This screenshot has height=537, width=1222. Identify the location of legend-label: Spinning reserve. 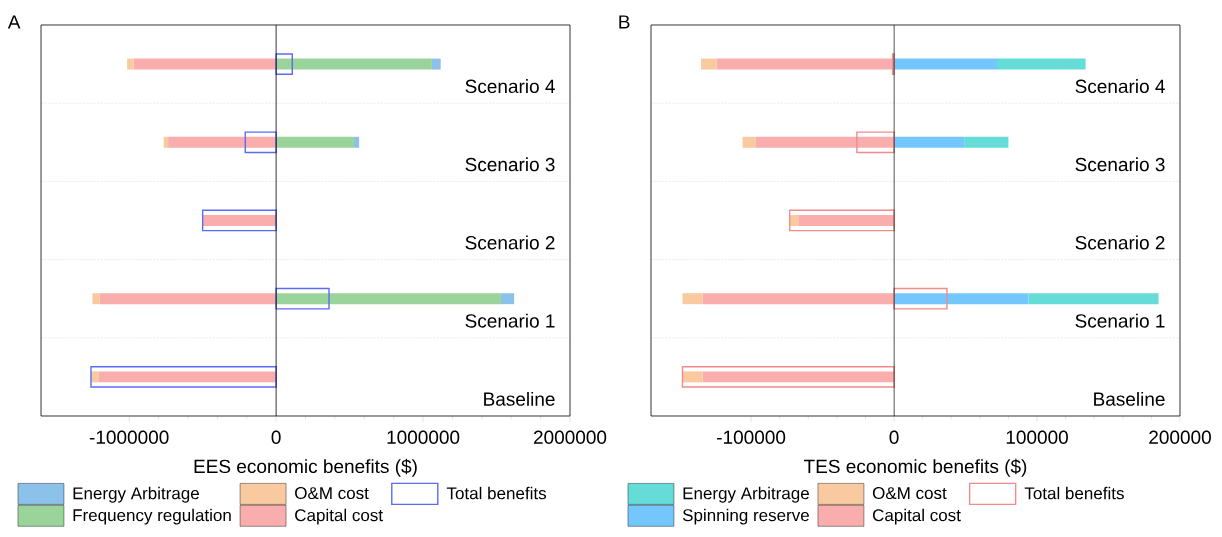
(745, 516).